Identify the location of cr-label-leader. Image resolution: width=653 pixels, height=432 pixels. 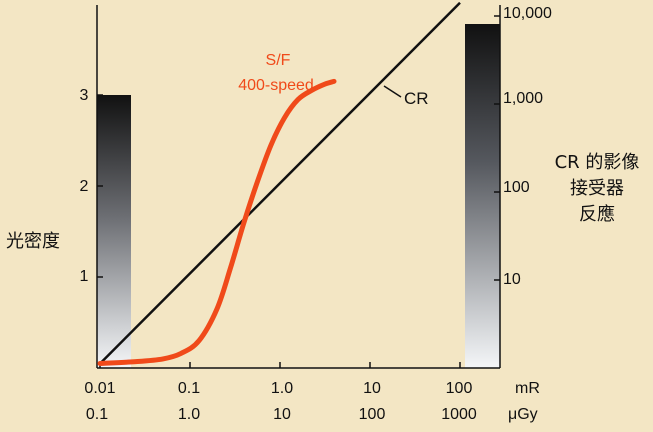
(392, 91).